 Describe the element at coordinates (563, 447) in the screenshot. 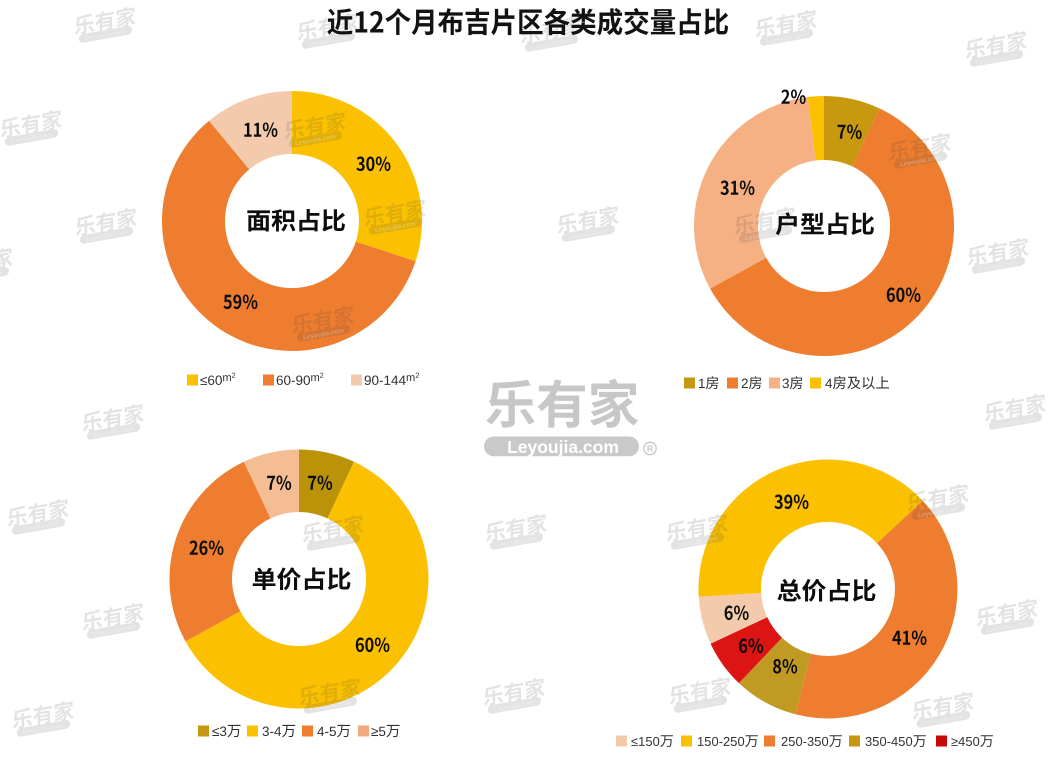

I see `svg-text: Leyoujia.com` at that location.